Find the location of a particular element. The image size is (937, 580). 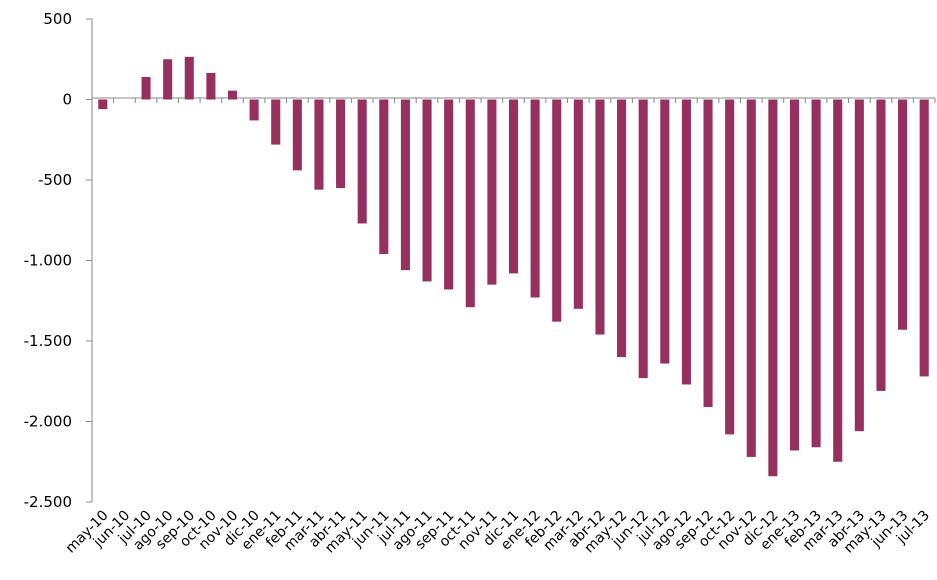

y-tick-label: -500 is located at coordinates (55, 180).